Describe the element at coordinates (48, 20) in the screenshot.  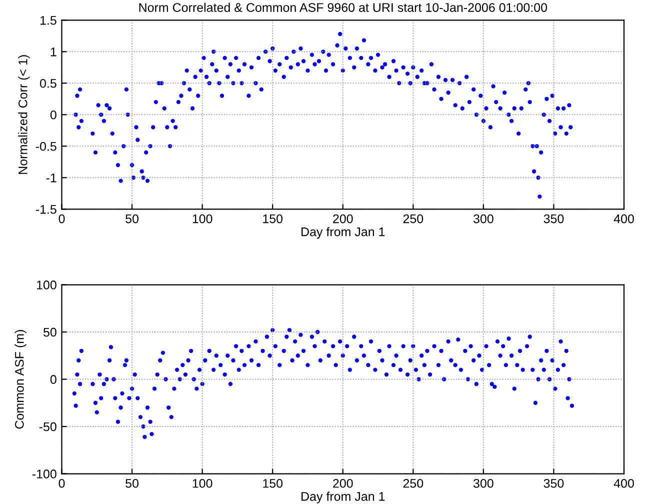
I see `y-tick-label: 1.5` at that location.